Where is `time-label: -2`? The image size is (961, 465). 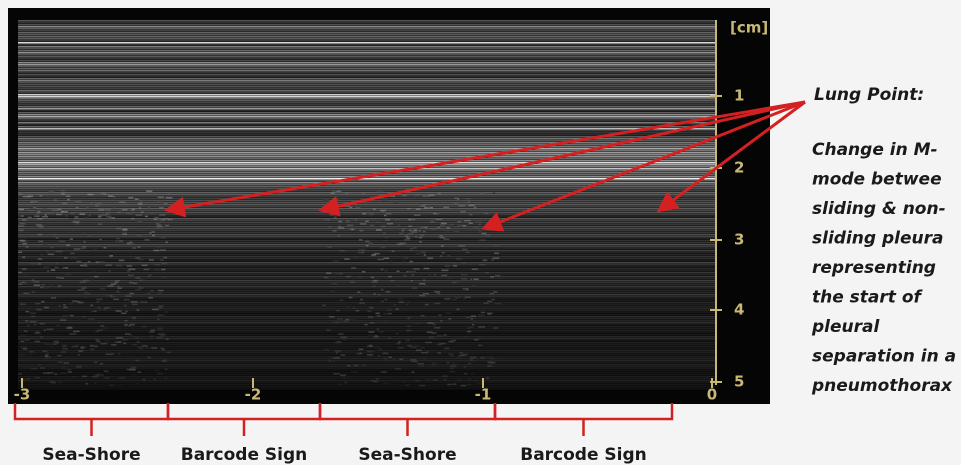
time-label: -2 is located at coordinates (253, 395).